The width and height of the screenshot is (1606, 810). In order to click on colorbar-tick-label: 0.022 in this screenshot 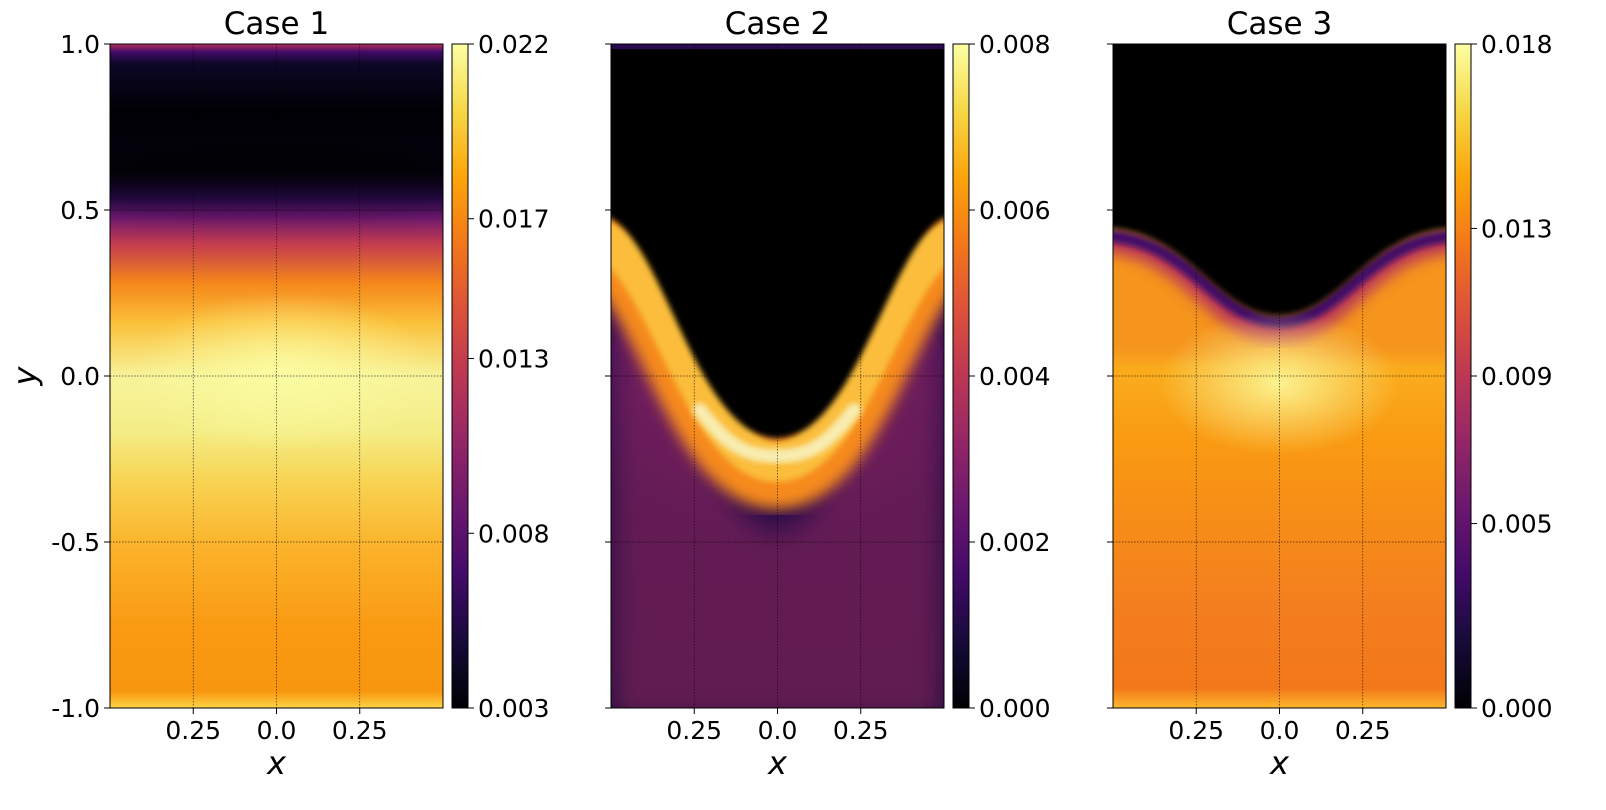, I will do `click(514, 44)`.